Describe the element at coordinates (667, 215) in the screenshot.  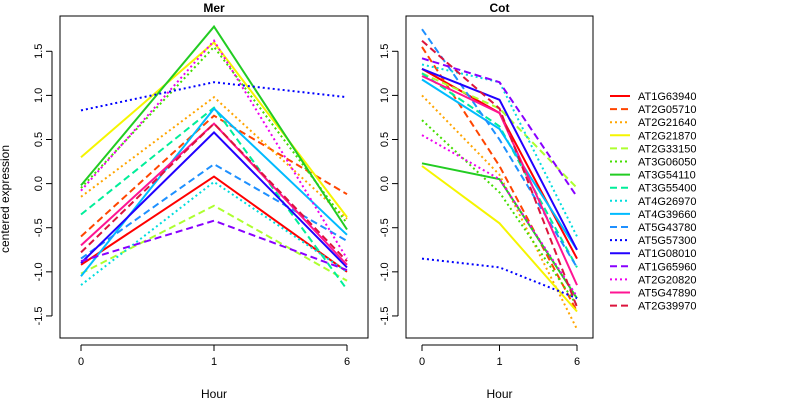
I see `legend-label: AT4G39660` at that location.